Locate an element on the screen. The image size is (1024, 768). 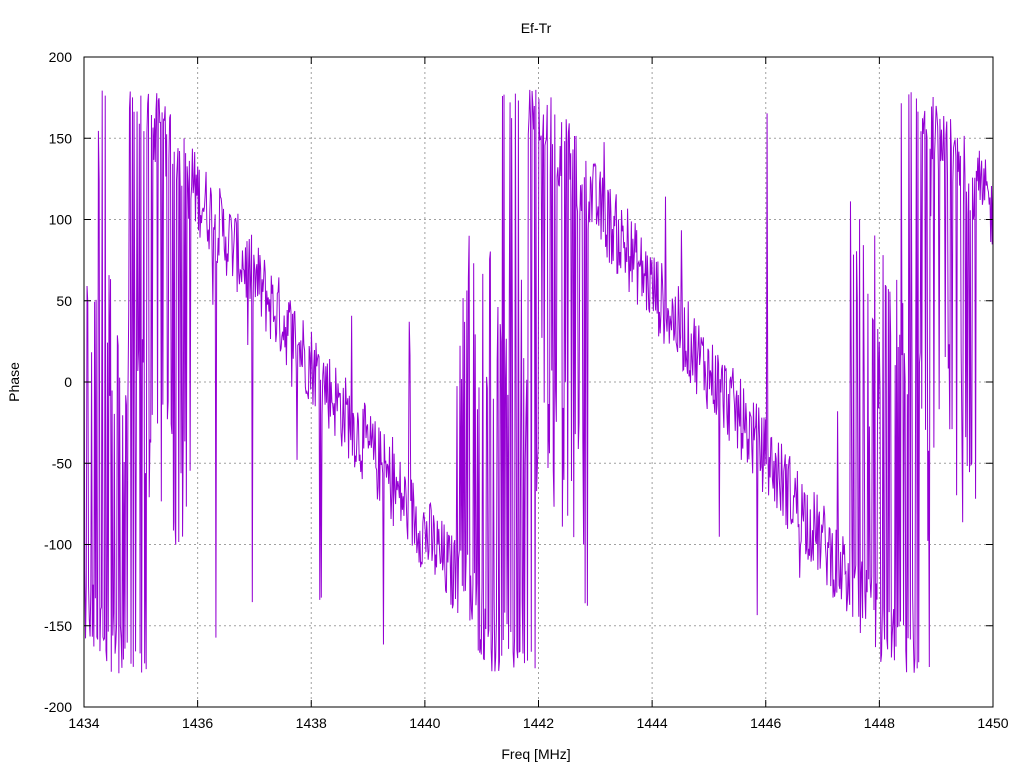
y-axis-label: Phase is located at coordinates (14, 382).